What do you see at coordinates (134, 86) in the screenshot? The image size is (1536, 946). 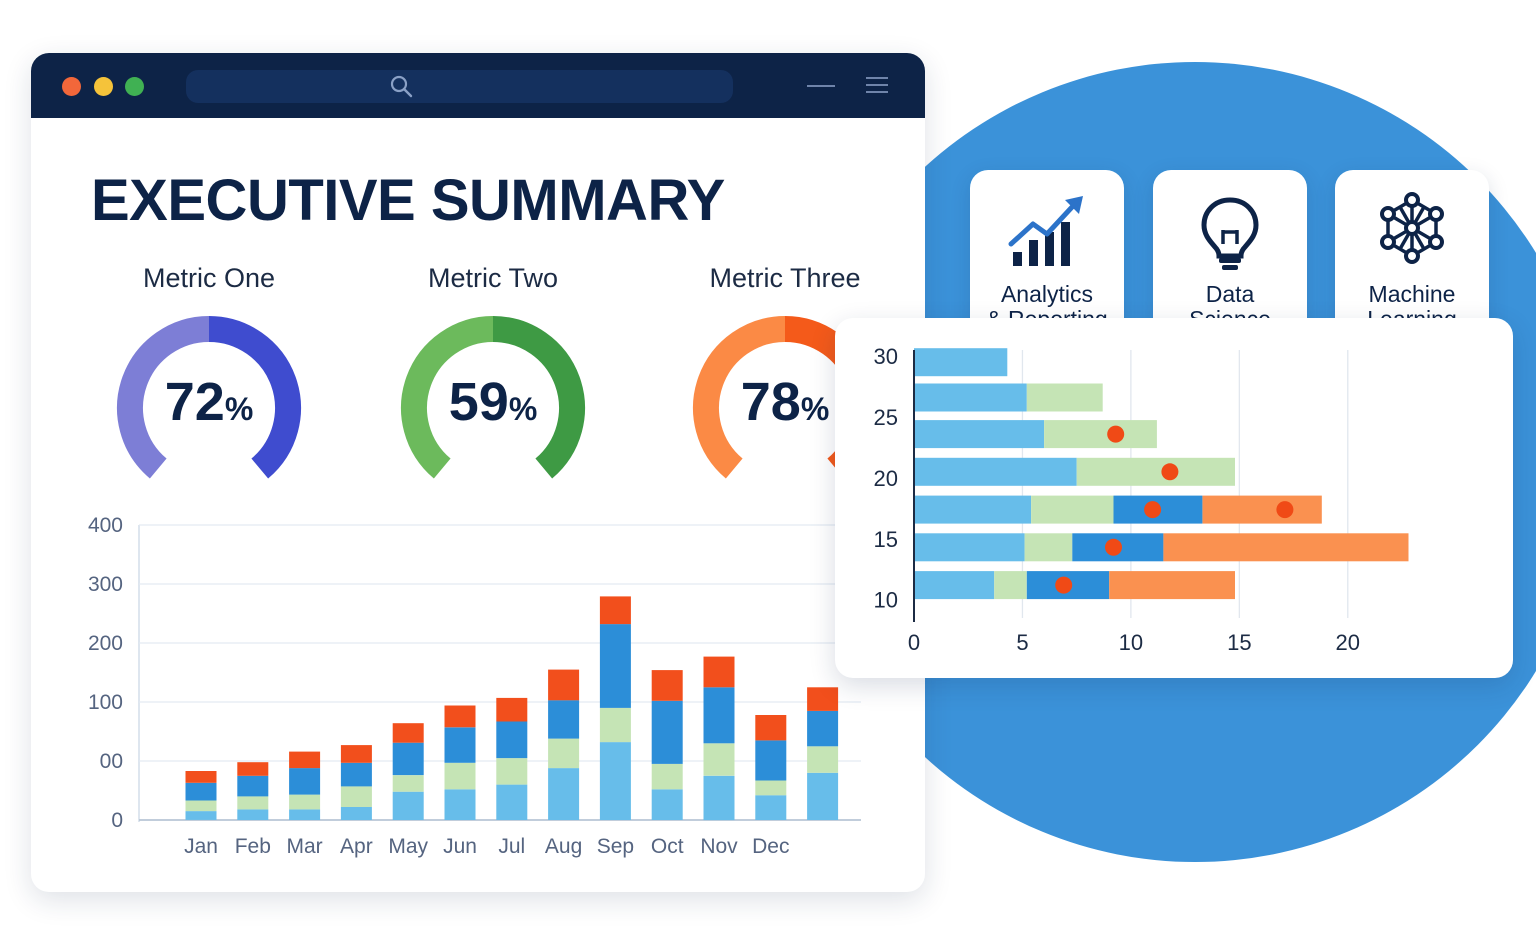 I see `maximize-dot` at bounding box center [134, 86].